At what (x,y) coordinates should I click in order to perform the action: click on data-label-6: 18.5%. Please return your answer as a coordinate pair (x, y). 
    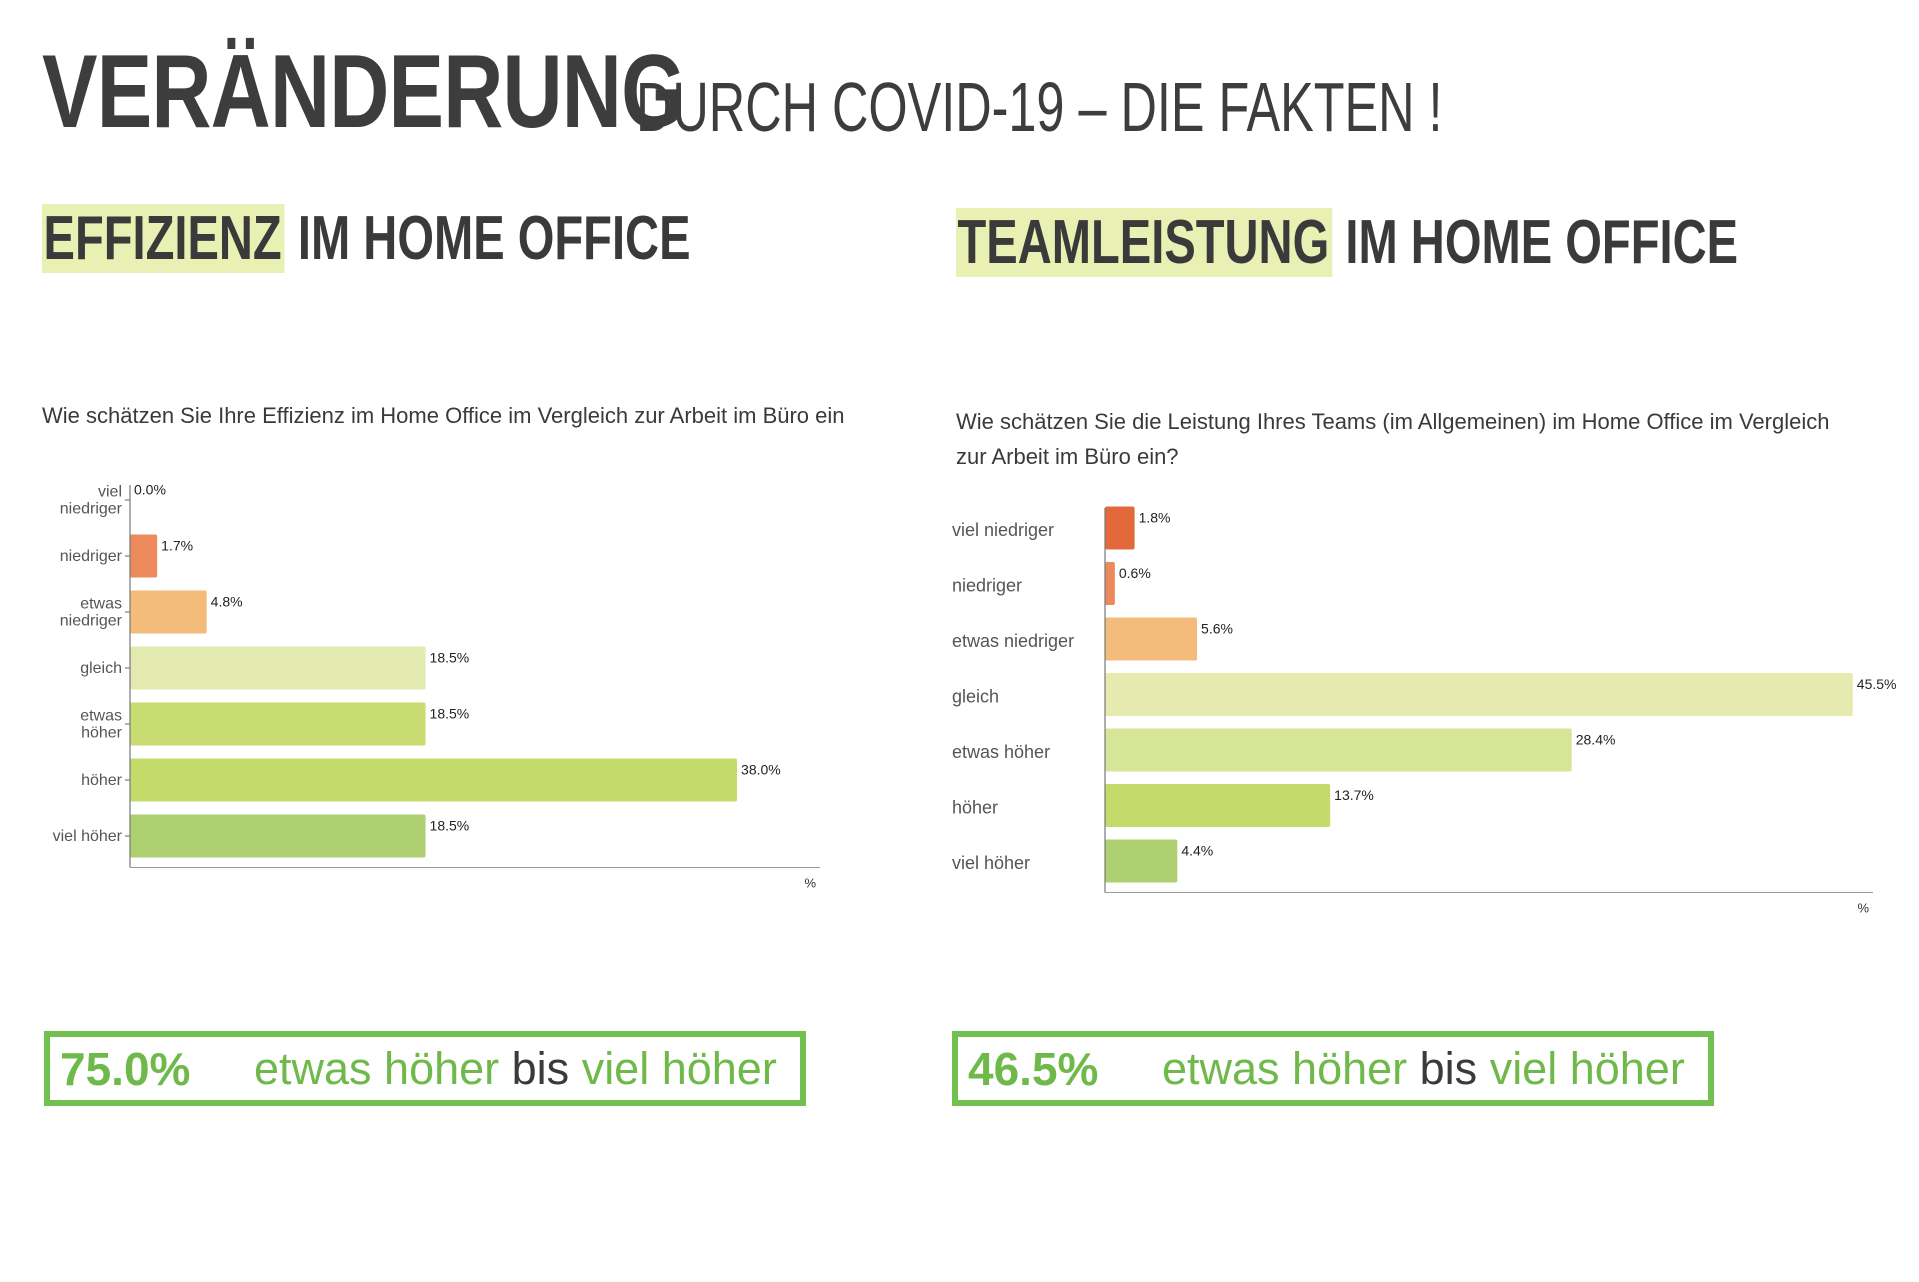
    Looking at the image, I should click on (450, 826).